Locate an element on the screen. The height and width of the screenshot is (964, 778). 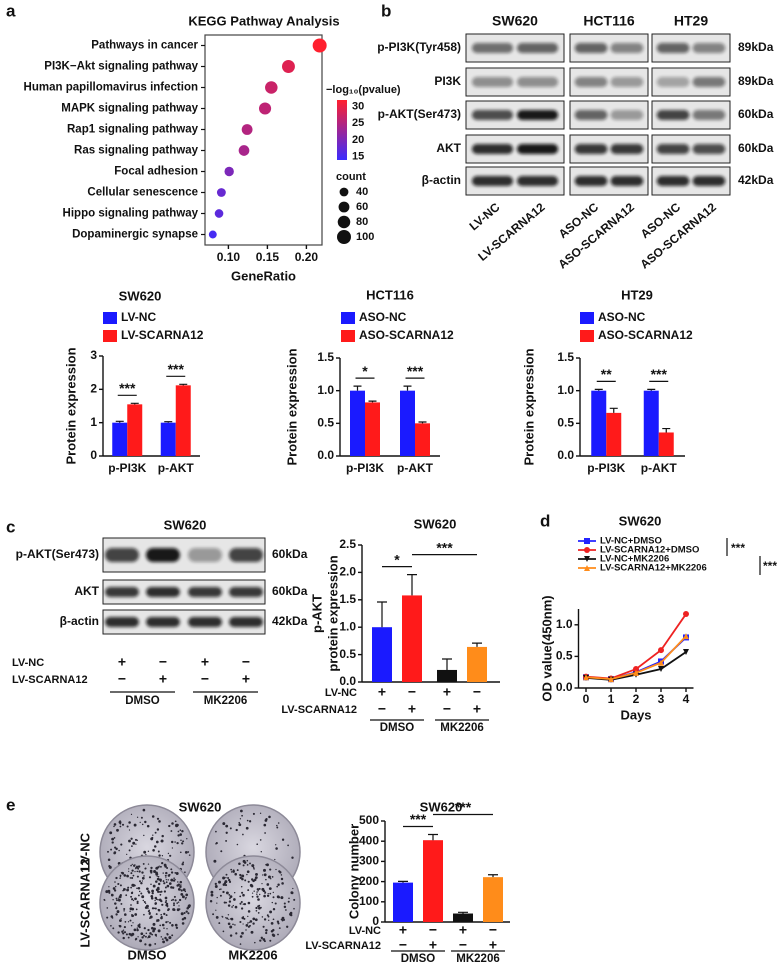
size-legend-dot is located at coordinates (344, 237).